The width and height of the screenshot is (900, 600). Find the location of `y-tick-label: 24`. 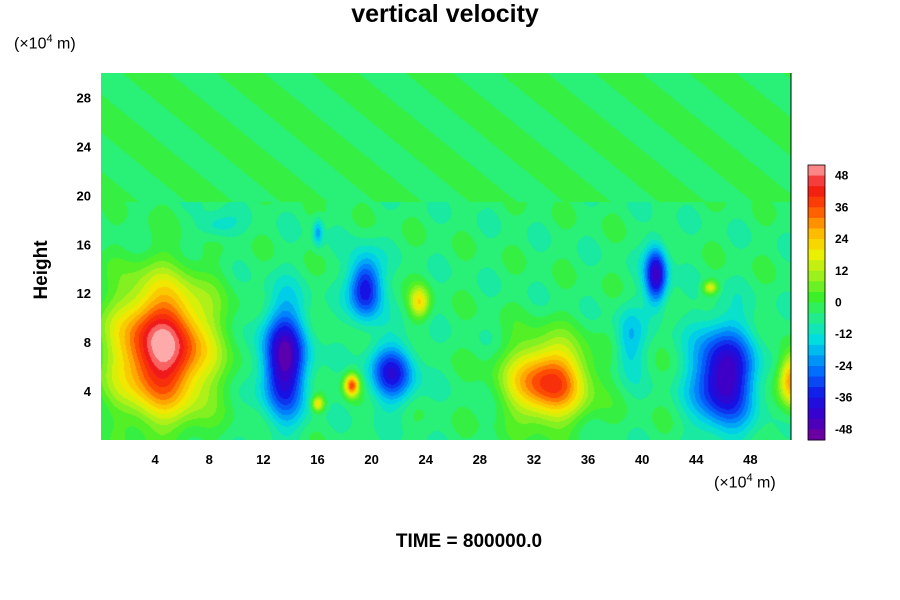

y-tick-label: 24 is located at coordinates (84, 146).